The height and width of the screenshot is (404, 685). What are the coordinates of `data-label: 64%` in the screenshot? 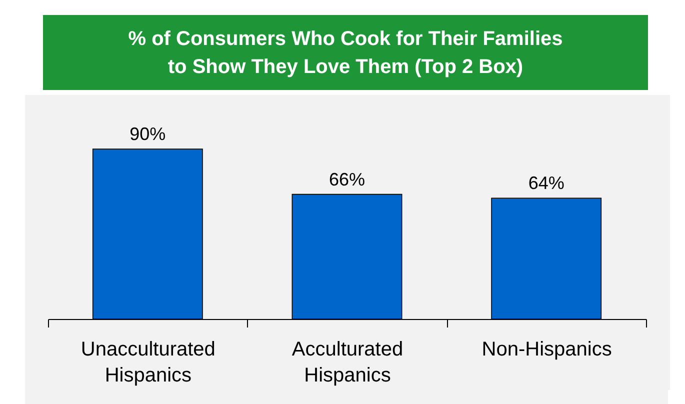 It's located at (546, 183).